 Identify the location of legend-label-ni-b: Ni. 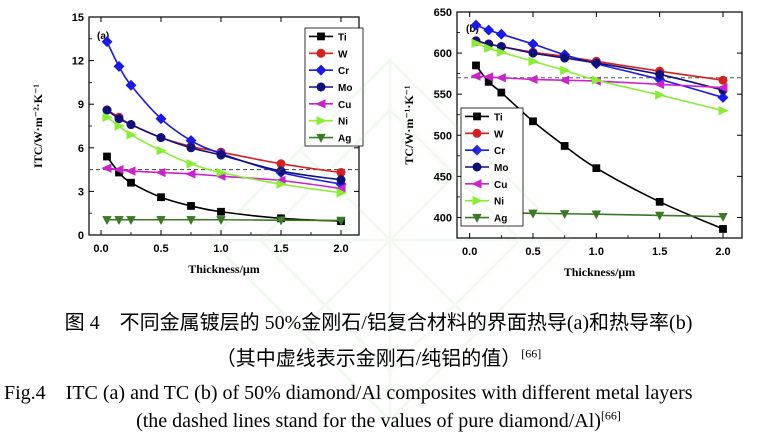
(499, 202).